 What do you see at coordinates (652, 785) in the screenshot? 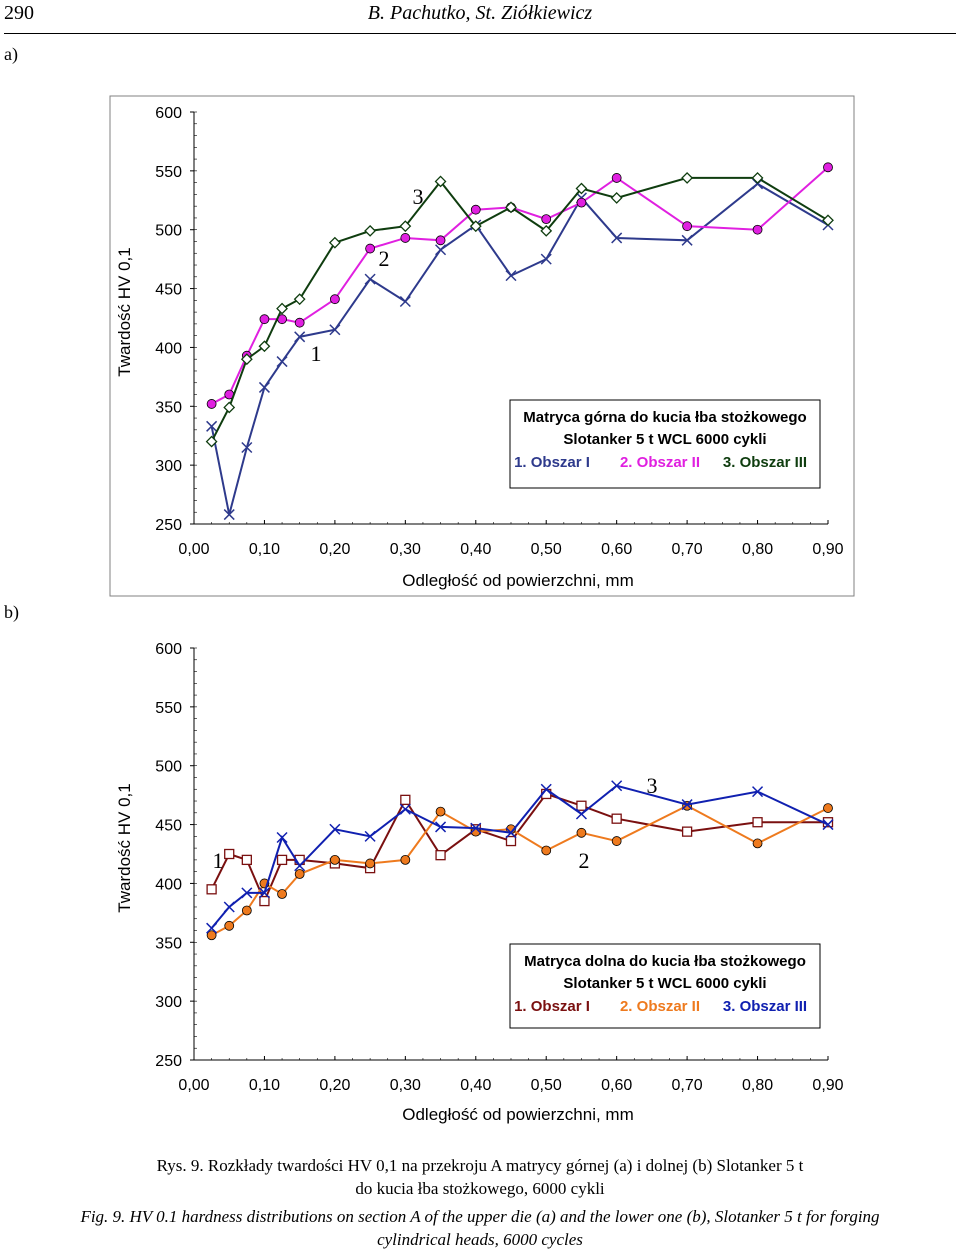
I see `series-callout-3: 3` at bounding box center [652, 785].